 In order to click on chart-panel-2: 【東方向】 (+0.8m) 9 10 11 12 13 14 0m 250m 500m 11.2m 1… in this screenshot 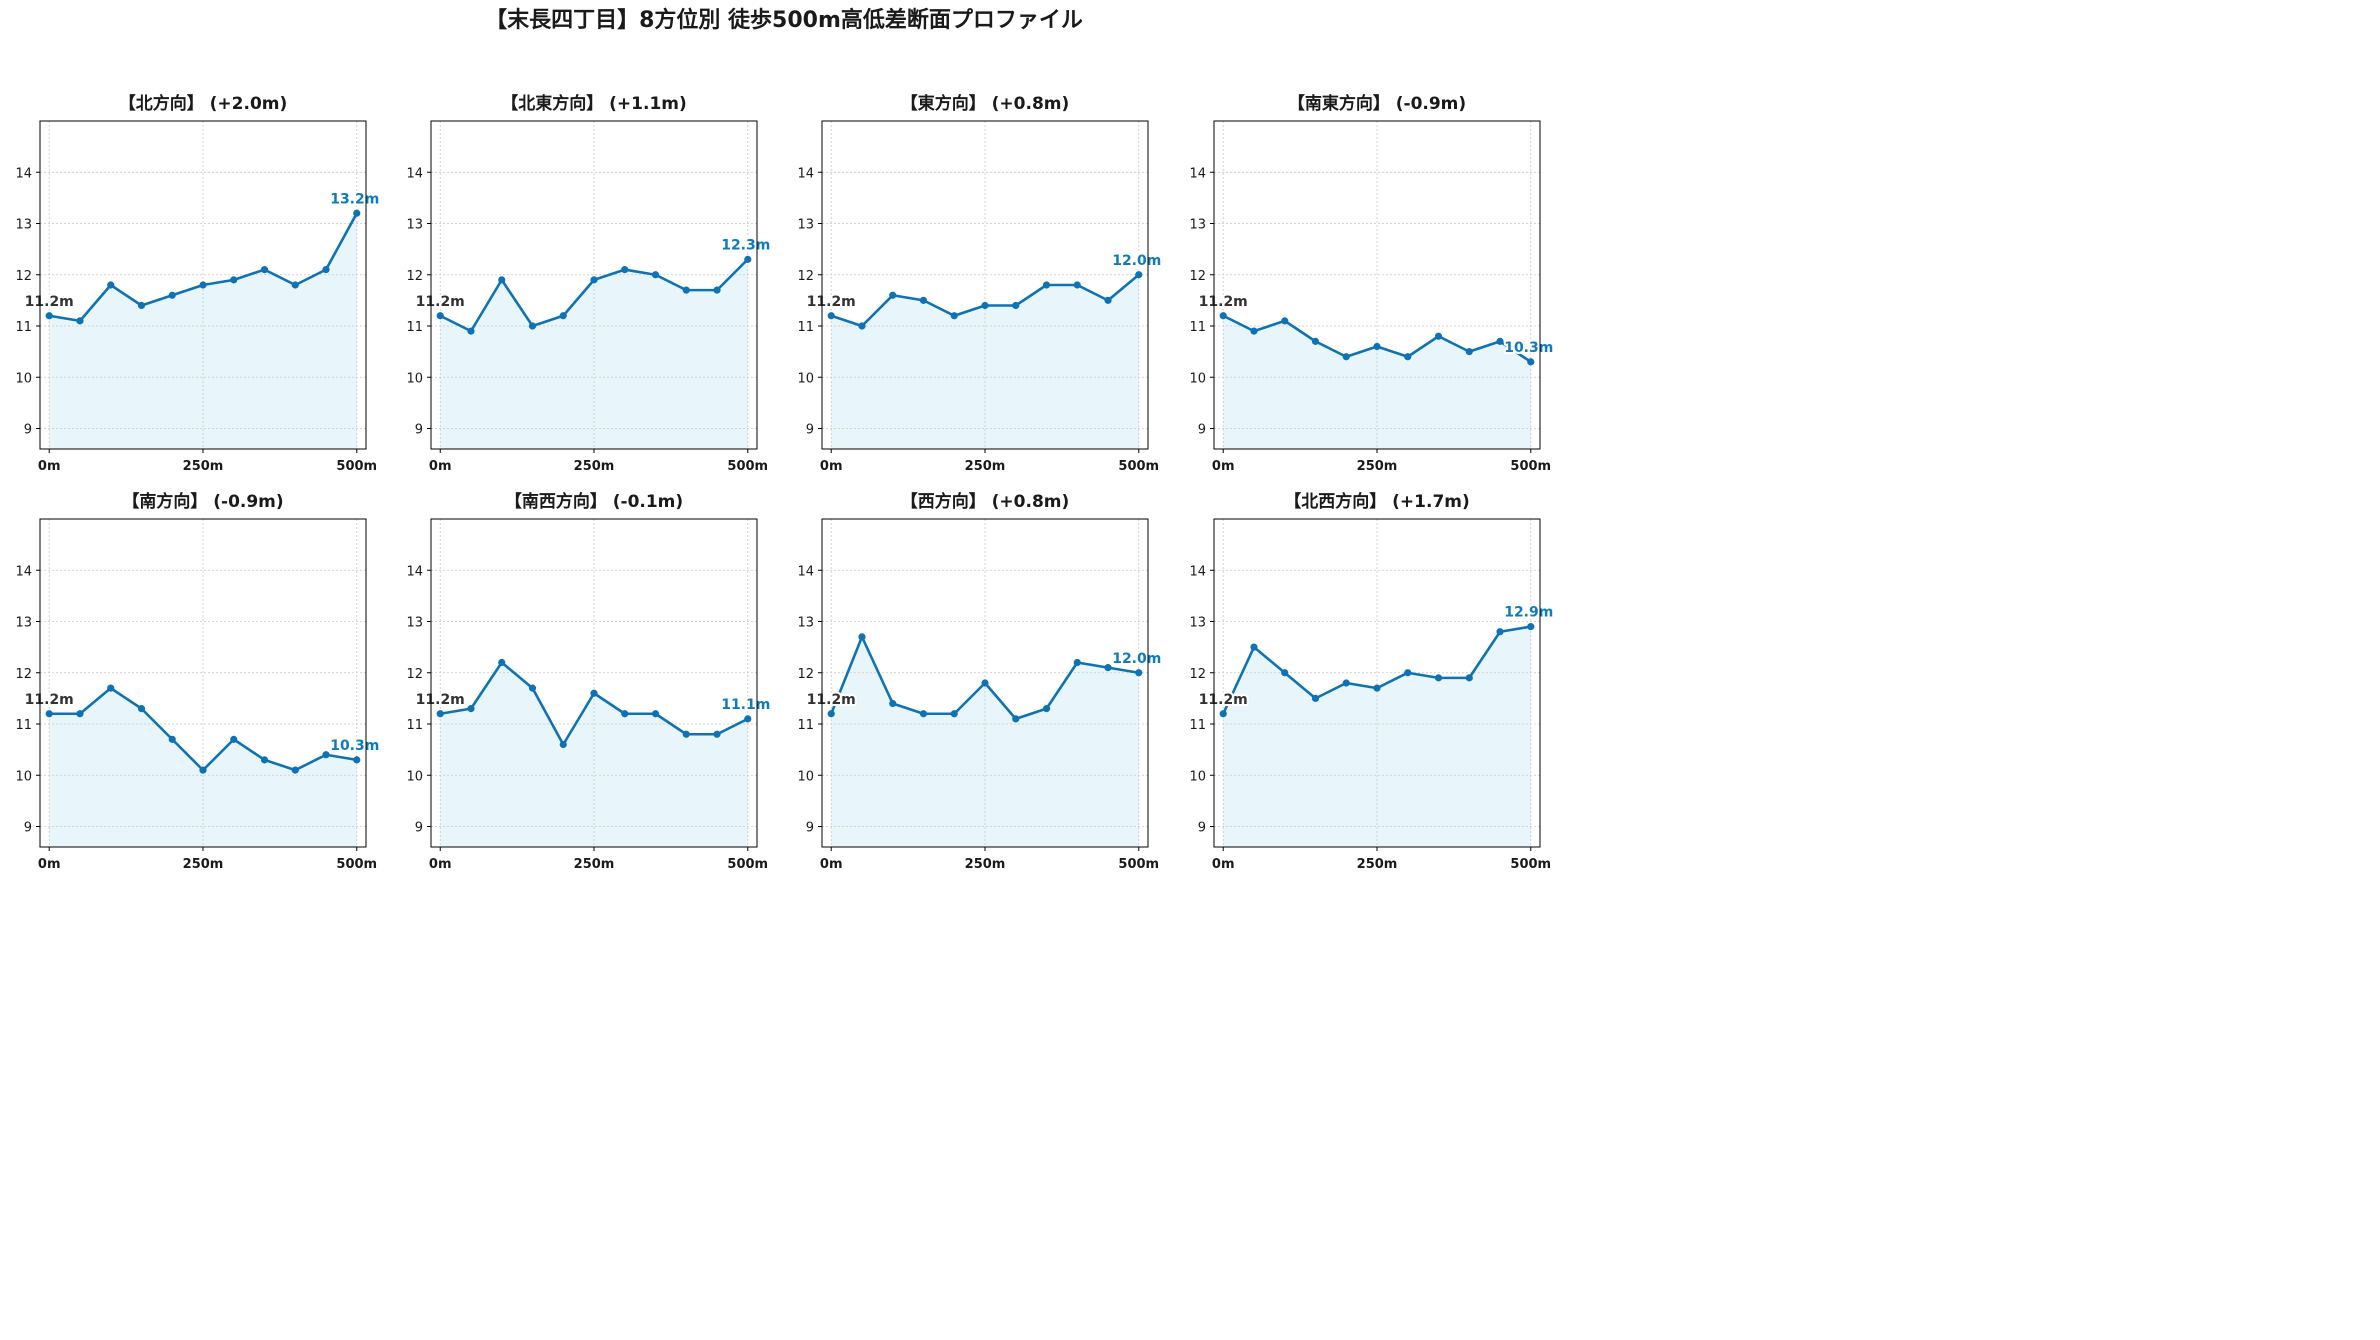, I will do `click(980, 283)`.